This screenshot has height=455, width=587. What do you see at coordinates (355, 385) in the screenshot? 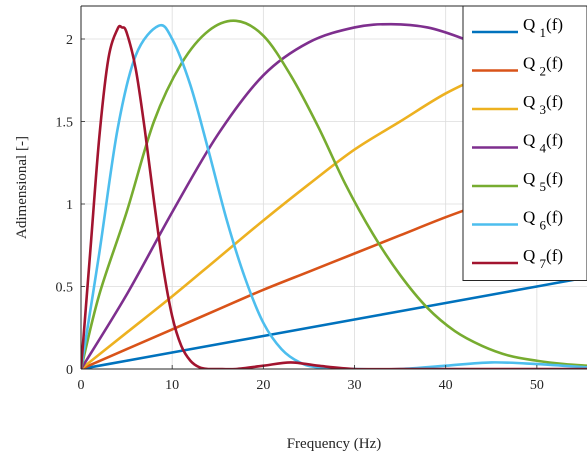
I see `x-tick-label: 30` at bounding box center [355, 385].